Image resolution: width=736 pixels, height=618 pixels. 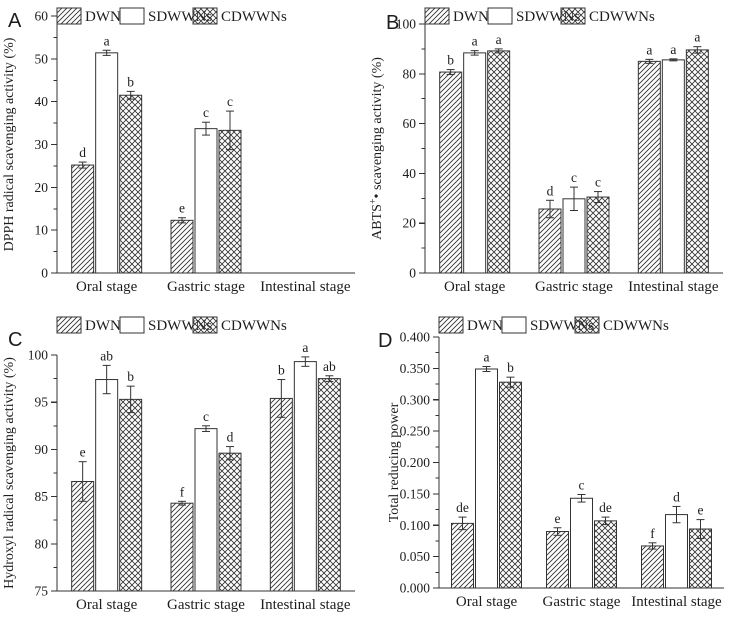 I want to click on y-tick-label: 0.000, so click(x=415, y=588).